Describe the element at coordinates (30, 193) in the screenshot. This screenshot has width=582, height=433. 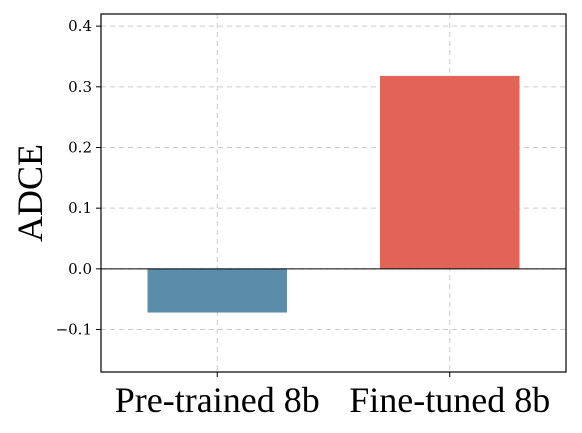
I see `y-axis-title: ADCE` at that location.